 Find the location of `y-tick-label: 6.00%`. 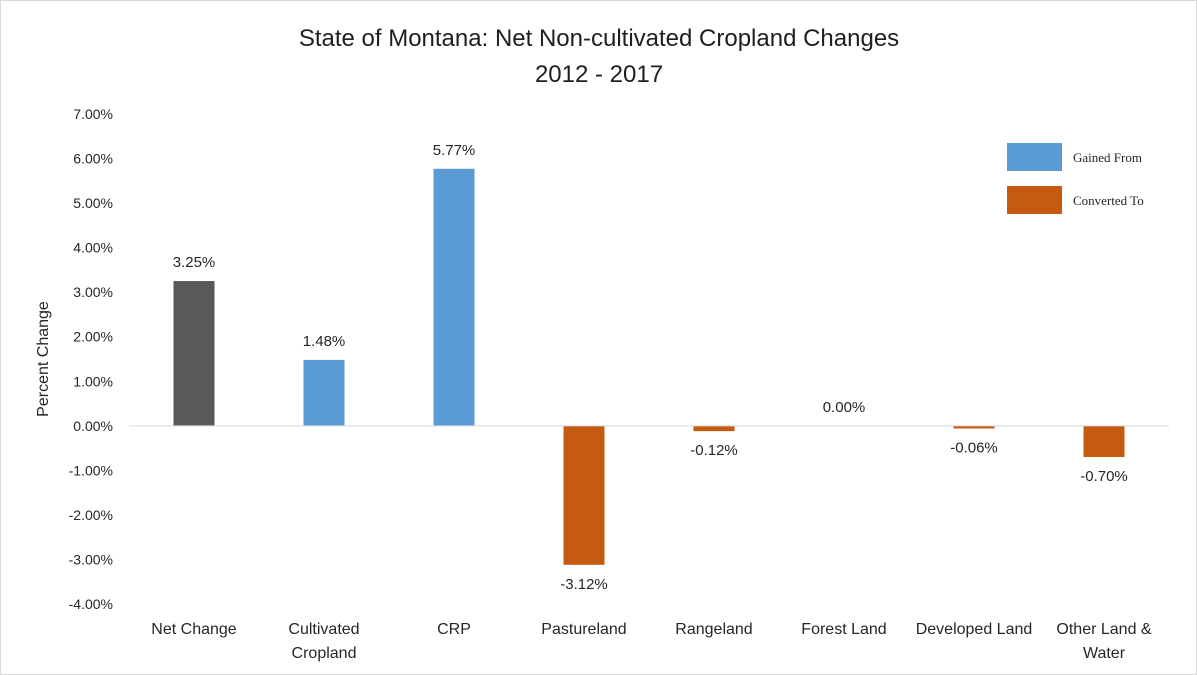

y-tick-label: 6.00% is located at coordinates (93, 159).